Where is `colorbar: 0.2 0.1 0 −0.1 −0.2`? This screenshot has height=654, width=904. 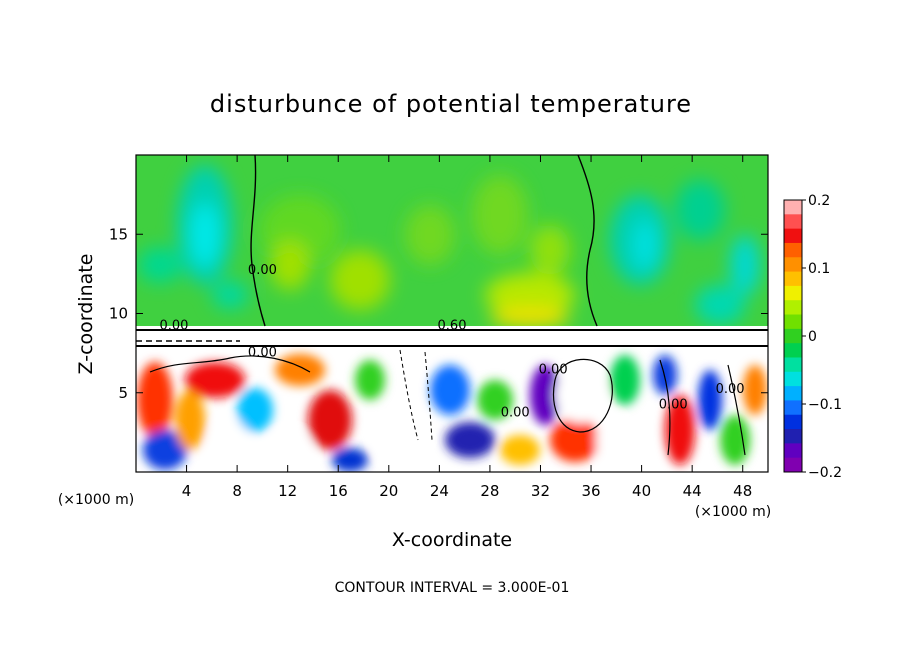 colorbar: 0.2 0.1 0 −0.1 −0.2 is located at coordinates (812, 337).